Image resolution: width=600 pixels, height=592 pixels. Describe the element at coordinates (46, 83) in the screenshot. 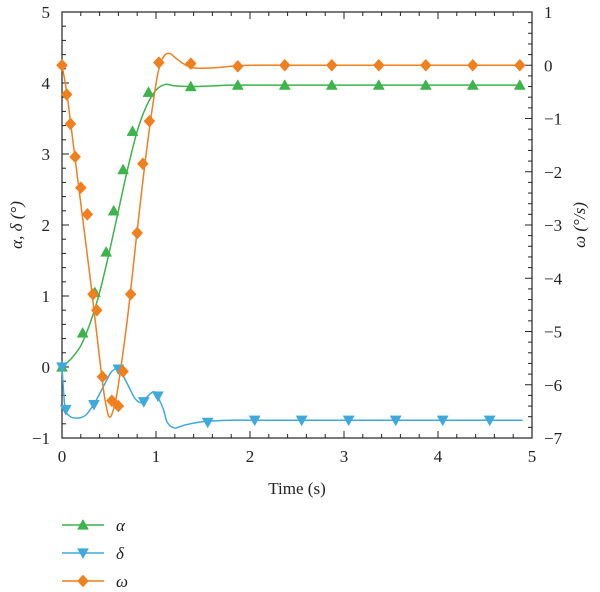

I see `left-y-tick-label: 4` at that location.